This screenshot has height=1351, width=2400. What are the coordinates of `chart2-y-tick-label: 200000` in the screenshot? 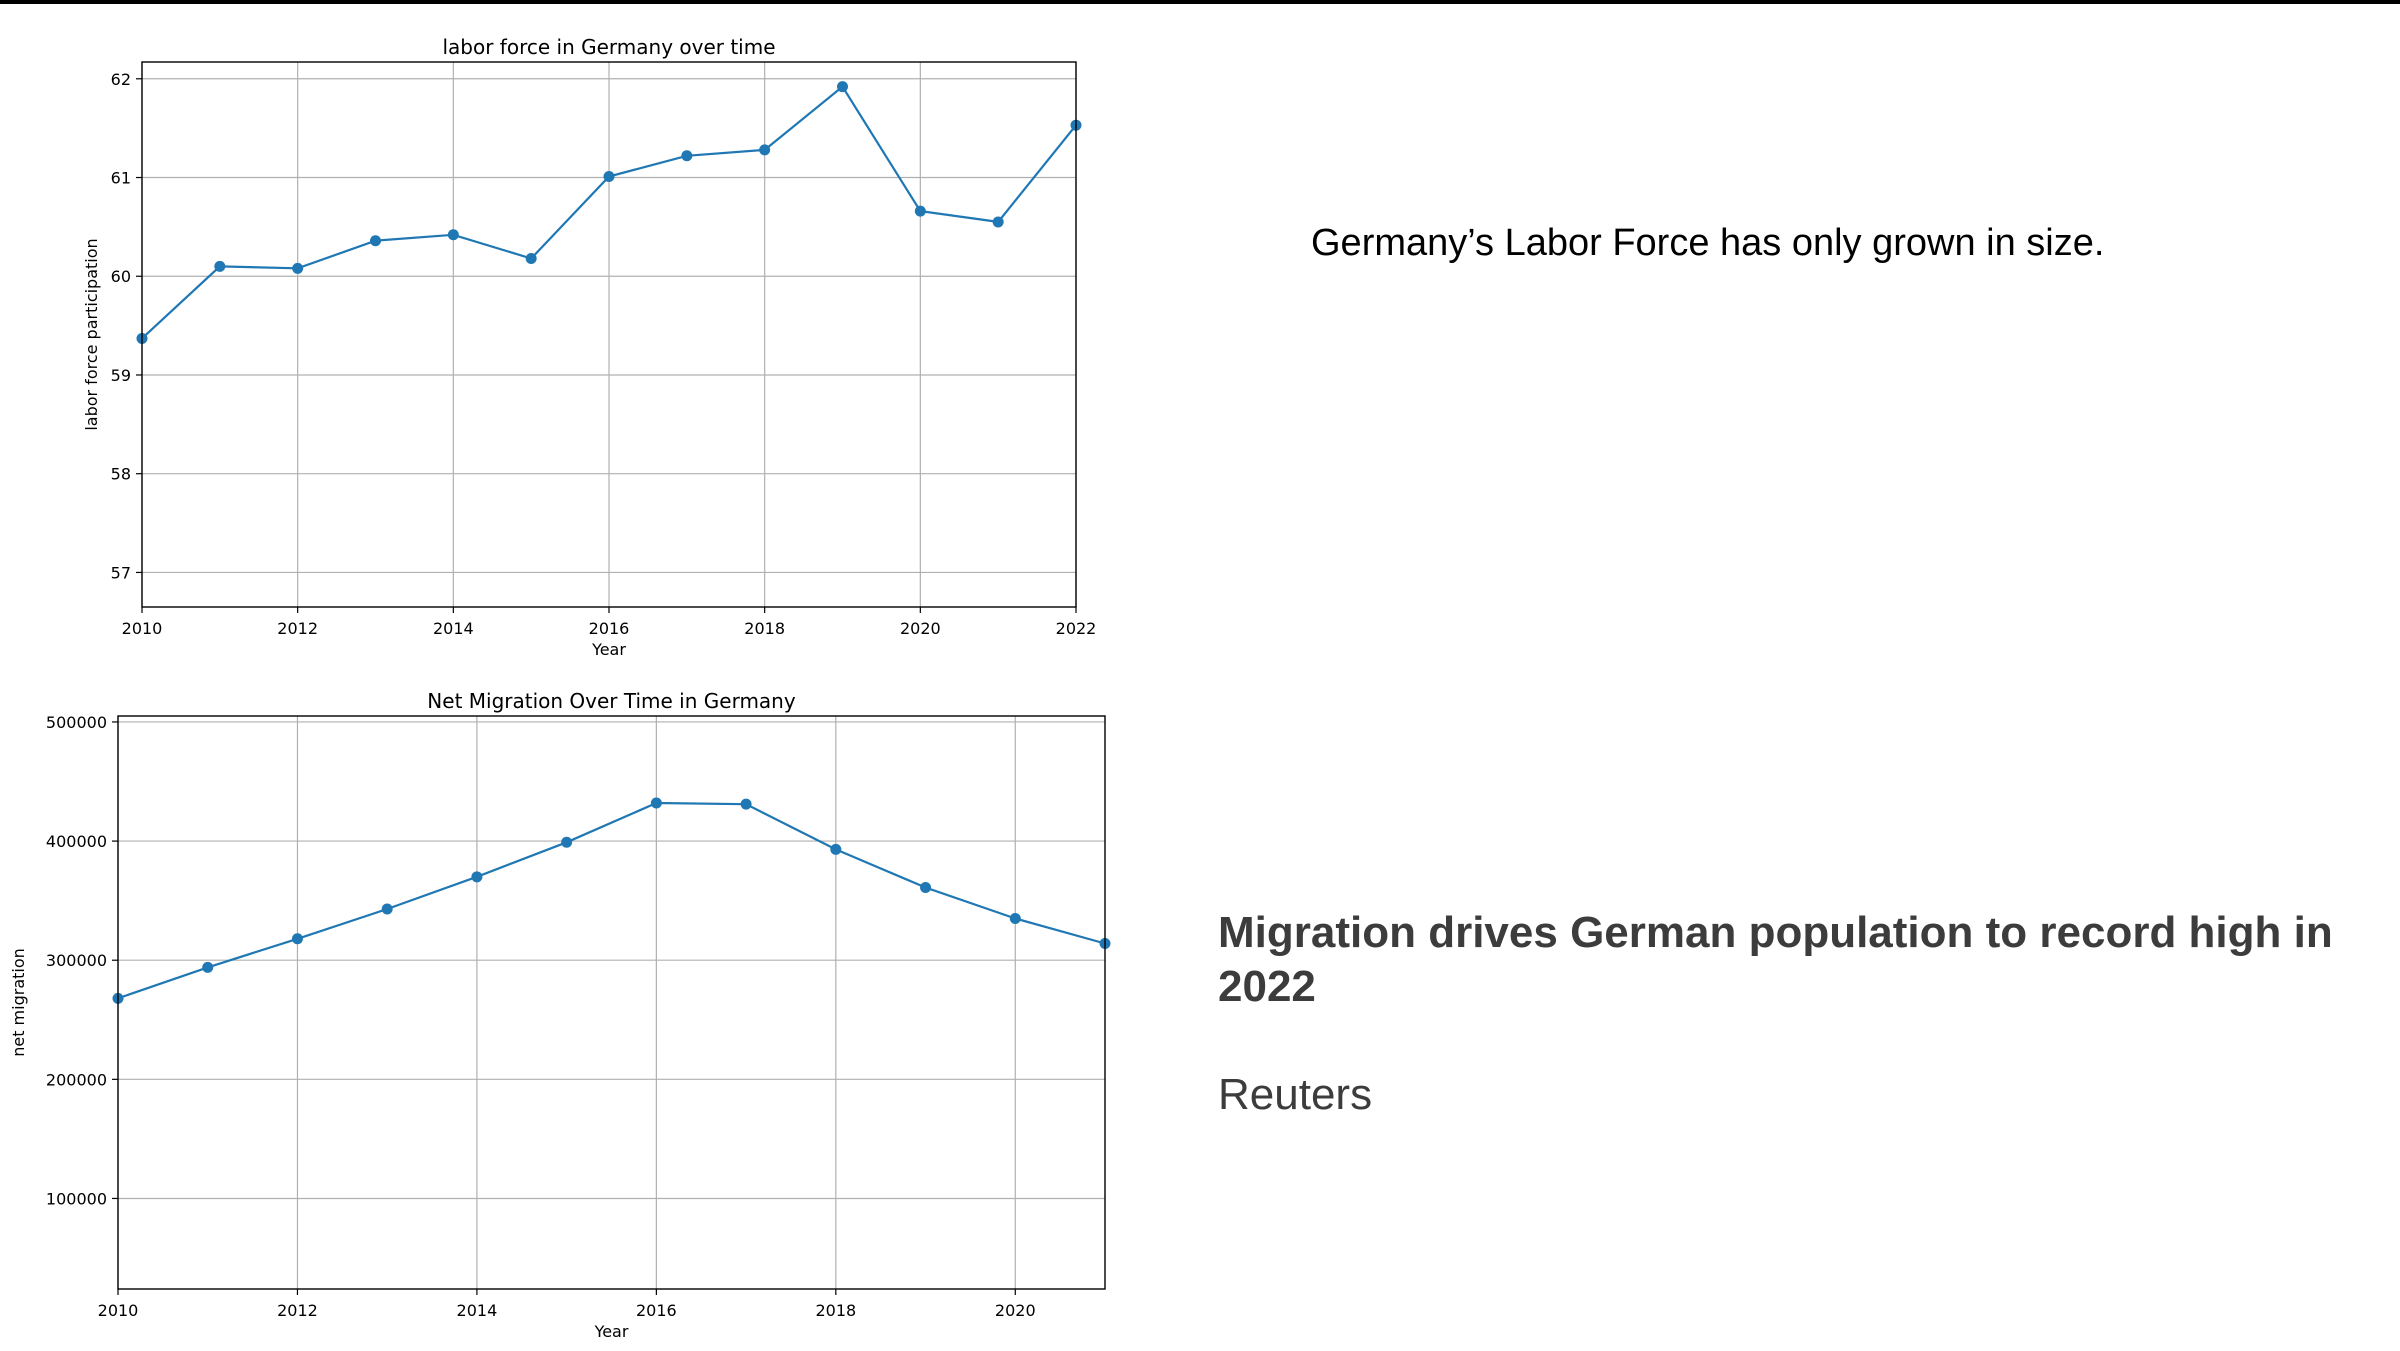 It's located at (76, 1079).